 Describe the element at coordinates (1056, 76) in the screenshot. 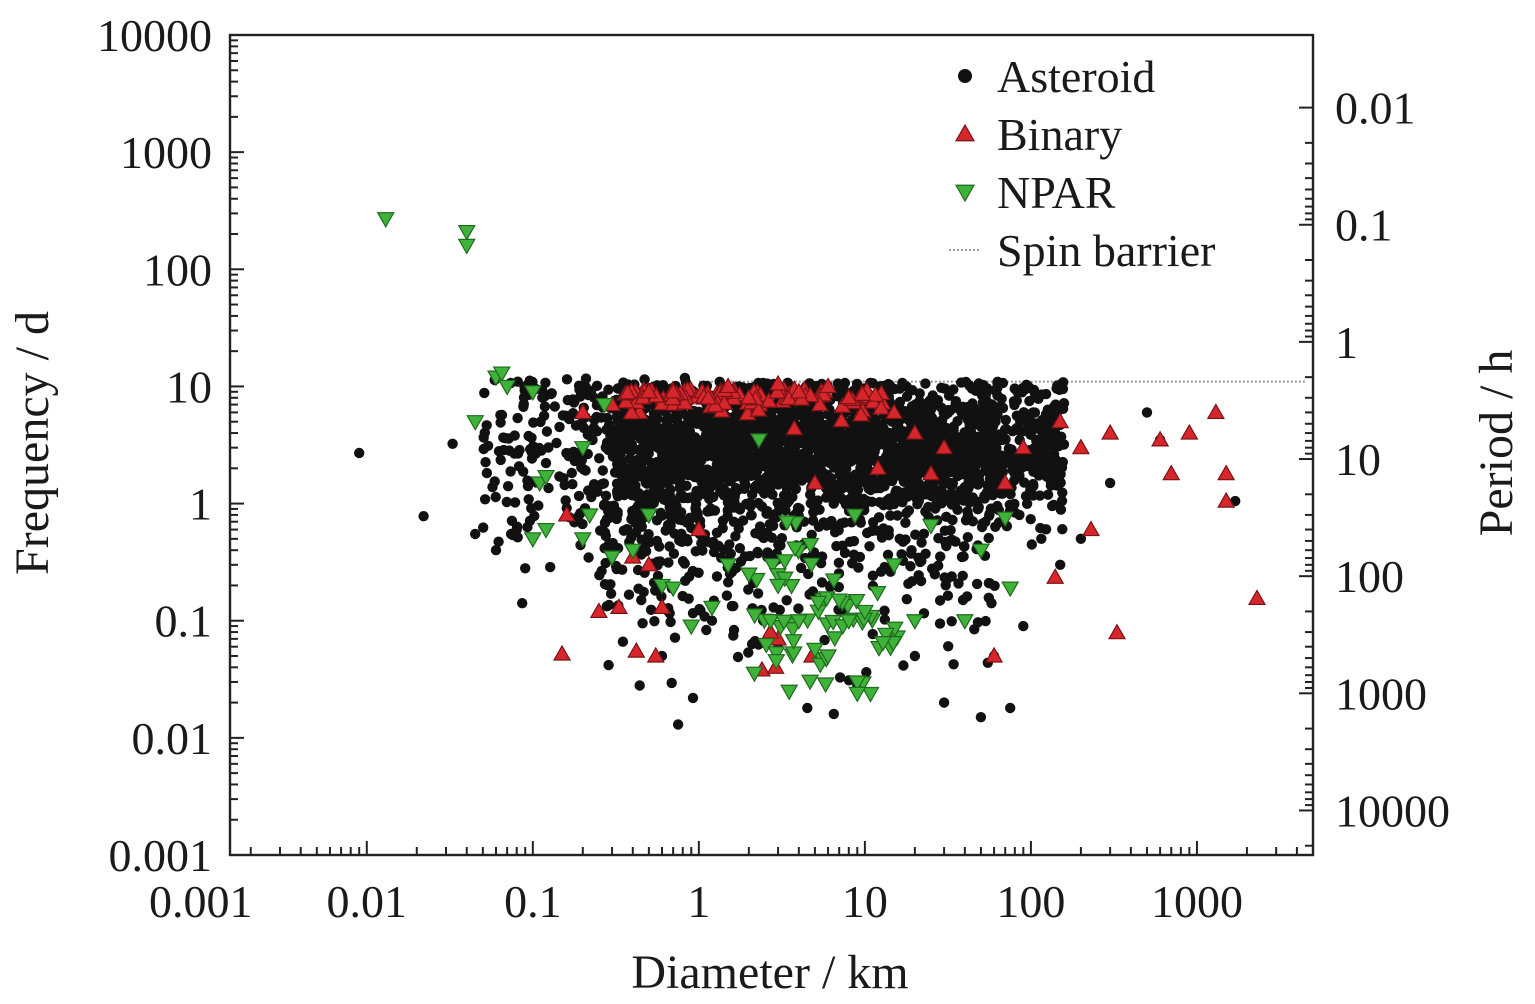

I see `legend-item-asteroid: Asteroid` at that location.